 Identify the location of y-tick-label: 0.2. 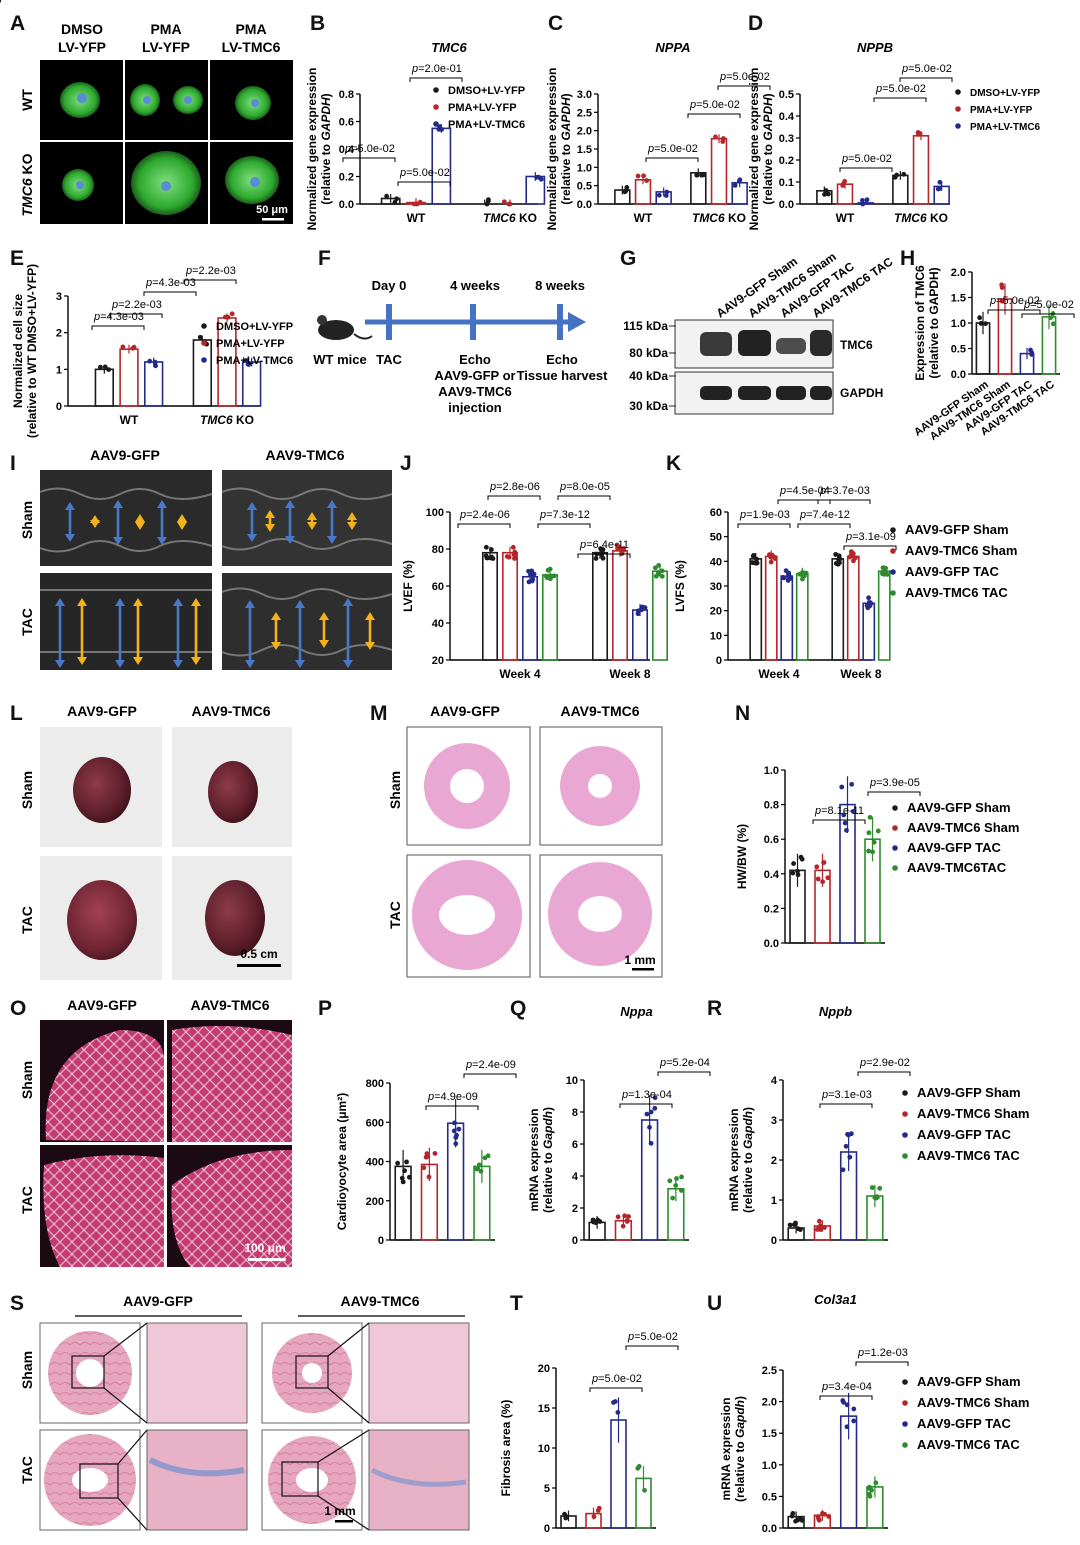
(786, 161).